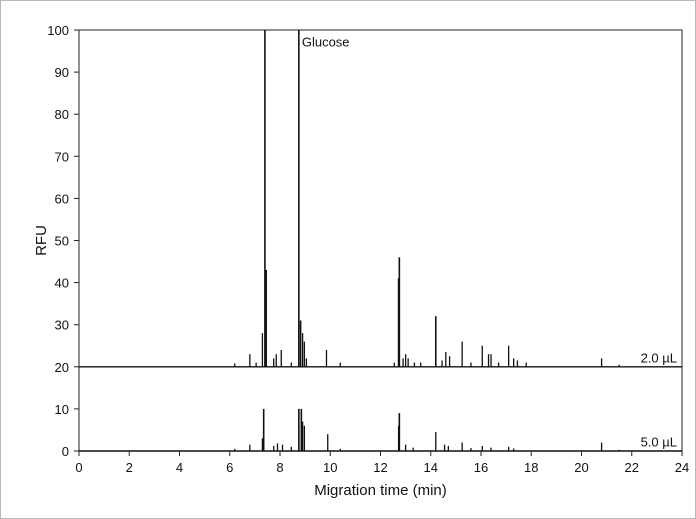 The width and height of the screenshot is (696, 519). Describe the element at coordinates (682, 467) in the screenshot. I see `x-tick-label: 24` at that location.